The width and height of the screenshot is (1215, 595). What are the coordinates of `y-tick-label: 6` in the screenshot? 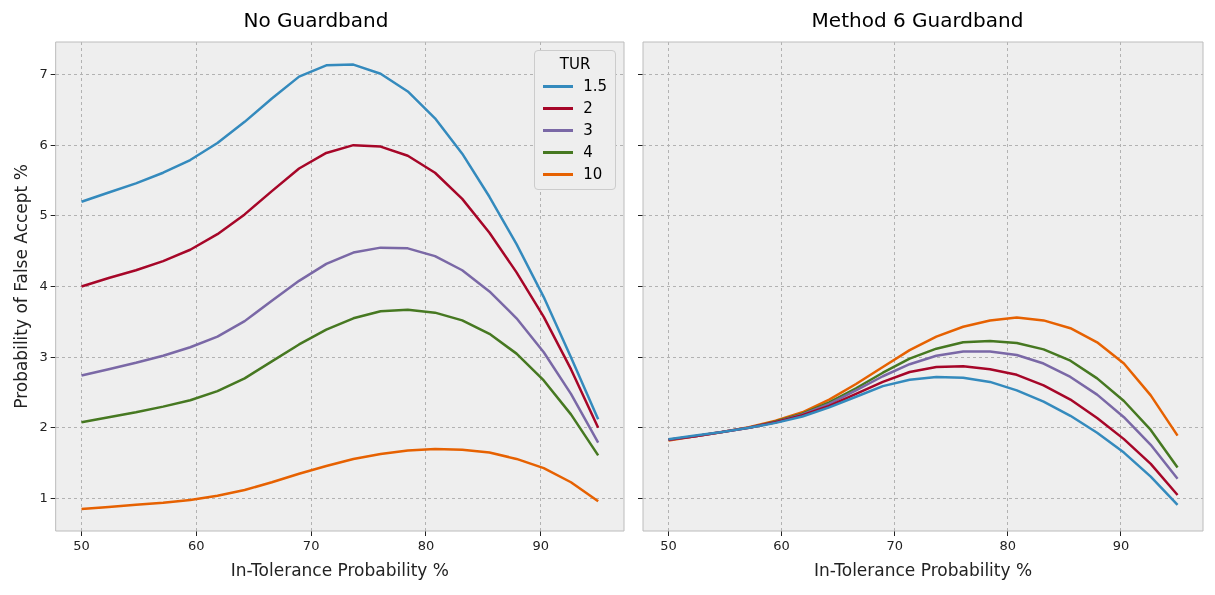 It's located at (43, 144).